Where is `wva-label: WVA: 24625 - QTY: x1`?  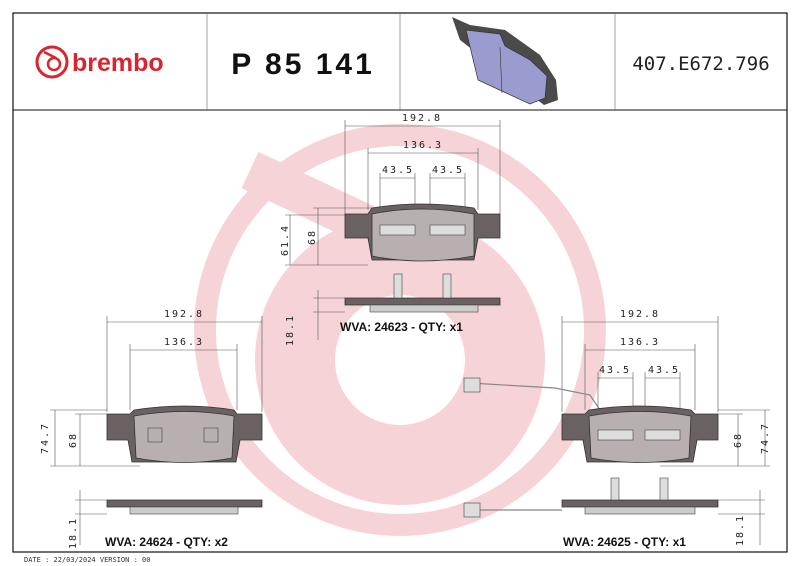 wva-label: WVA: 24625 - QTY: x1 is located at coordinates (624, 542).